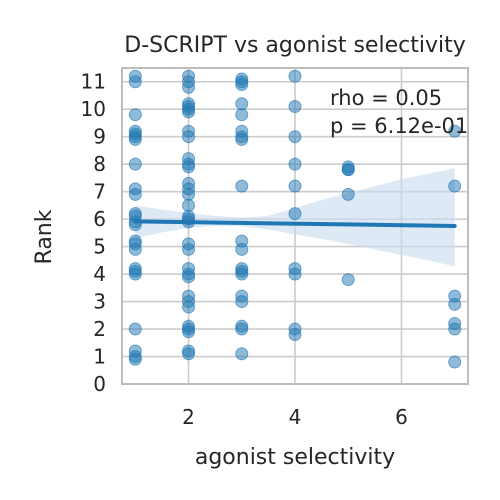 This screenshot has width=500, height=500. What do you see at coordinates (386, 98) in the screenshot?
I see `annotation-rho: rho = 0.05` at bounding box center [386, 98].